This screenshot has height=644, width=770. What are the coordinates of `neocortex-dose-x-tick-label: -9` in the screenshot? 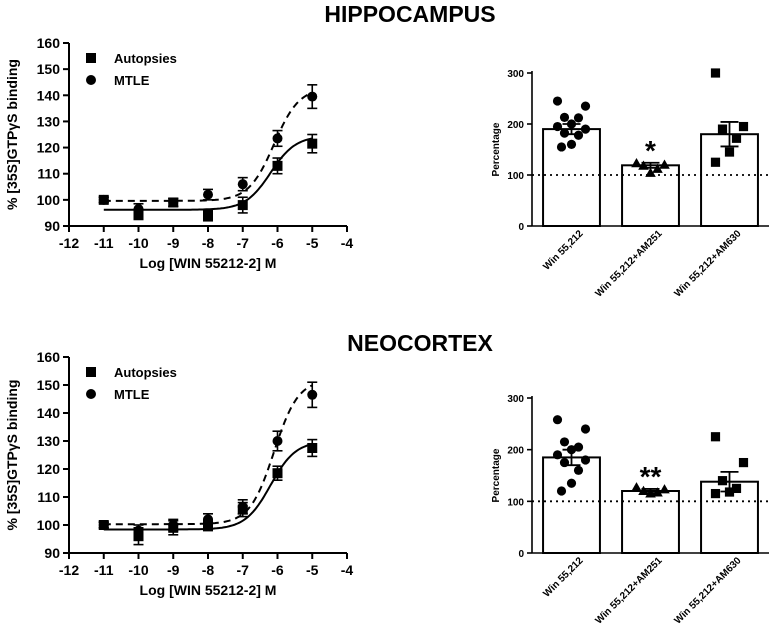 It's located at (173, 570).